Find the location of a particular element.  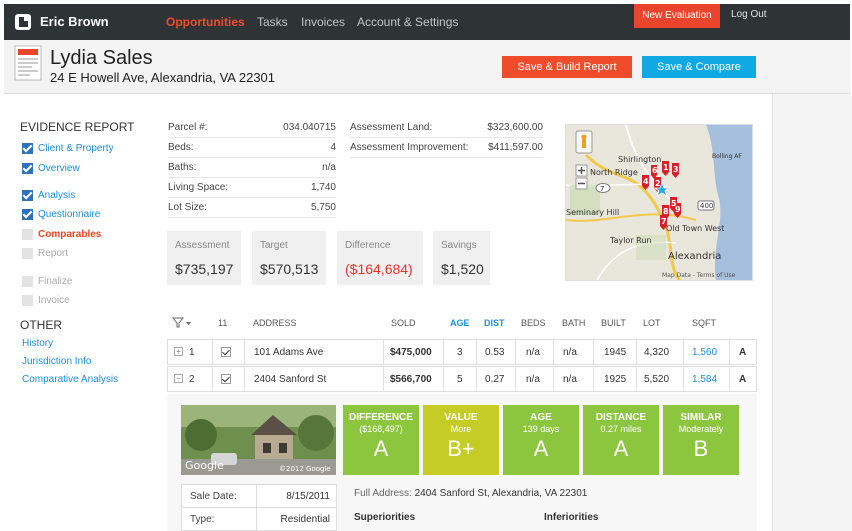

client-address: 24 E Howell Ave, Alexandria, VA 22301 is located at coordinates (163, 77).